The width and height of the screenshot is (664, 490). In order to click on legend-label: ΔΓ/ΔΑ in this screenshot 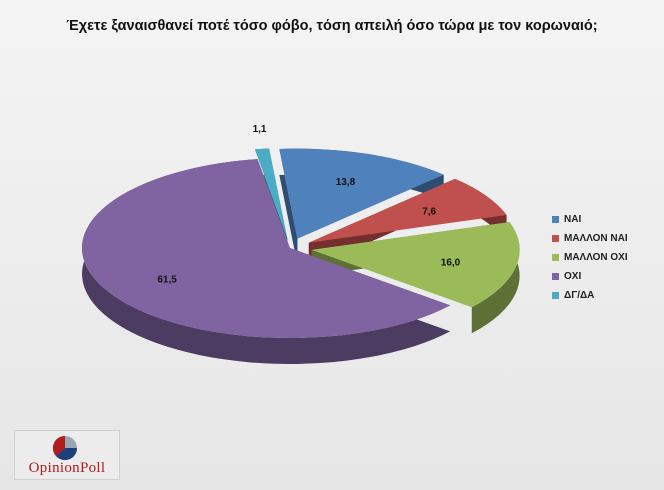, I will do `click(579, 295)`.